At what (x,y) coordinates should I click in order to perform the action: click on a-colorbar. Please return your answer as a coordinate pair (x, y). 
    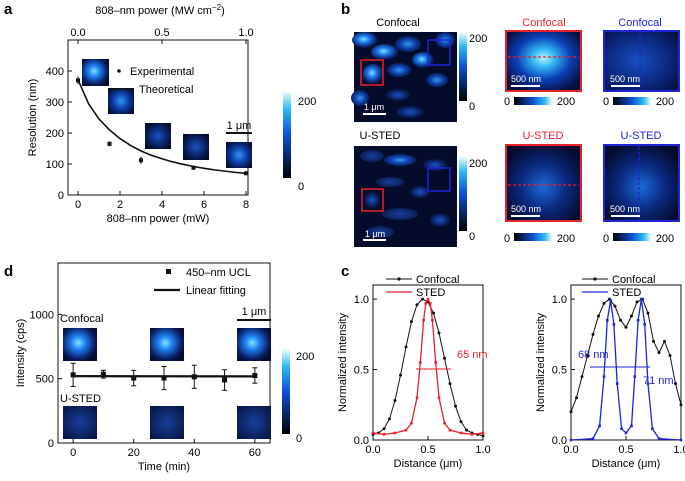
    Looking at the image, I should click on (287, 135).